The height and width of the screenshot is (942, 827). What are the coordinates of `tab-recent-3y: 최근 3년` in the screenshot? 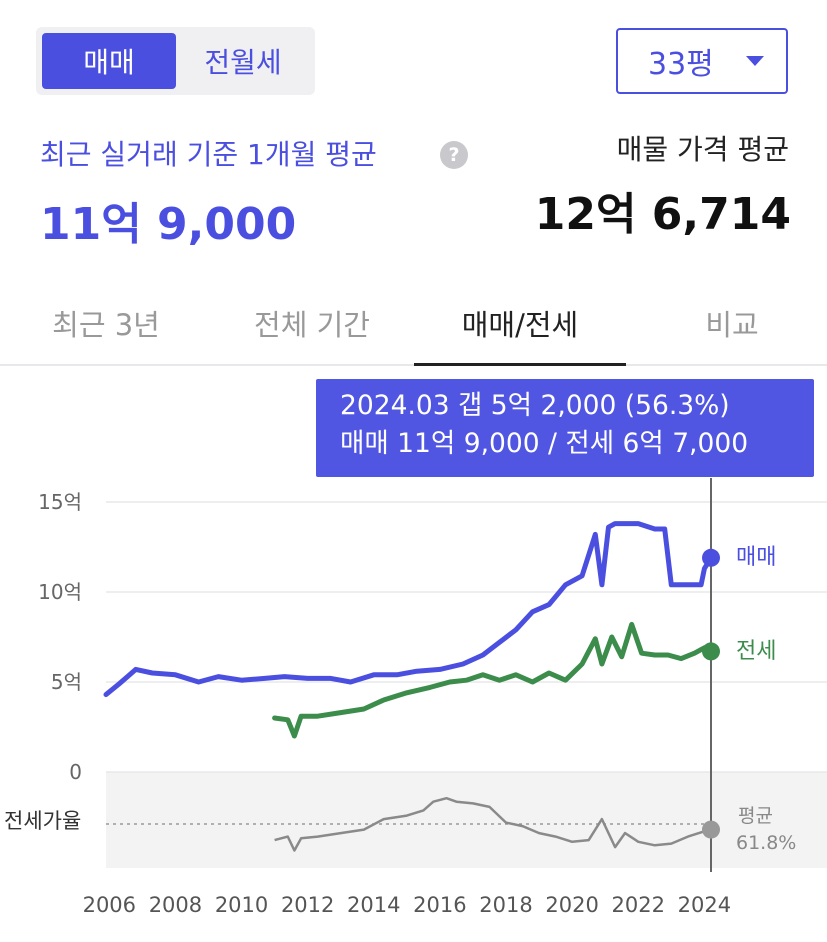 It's located at (106, 325).